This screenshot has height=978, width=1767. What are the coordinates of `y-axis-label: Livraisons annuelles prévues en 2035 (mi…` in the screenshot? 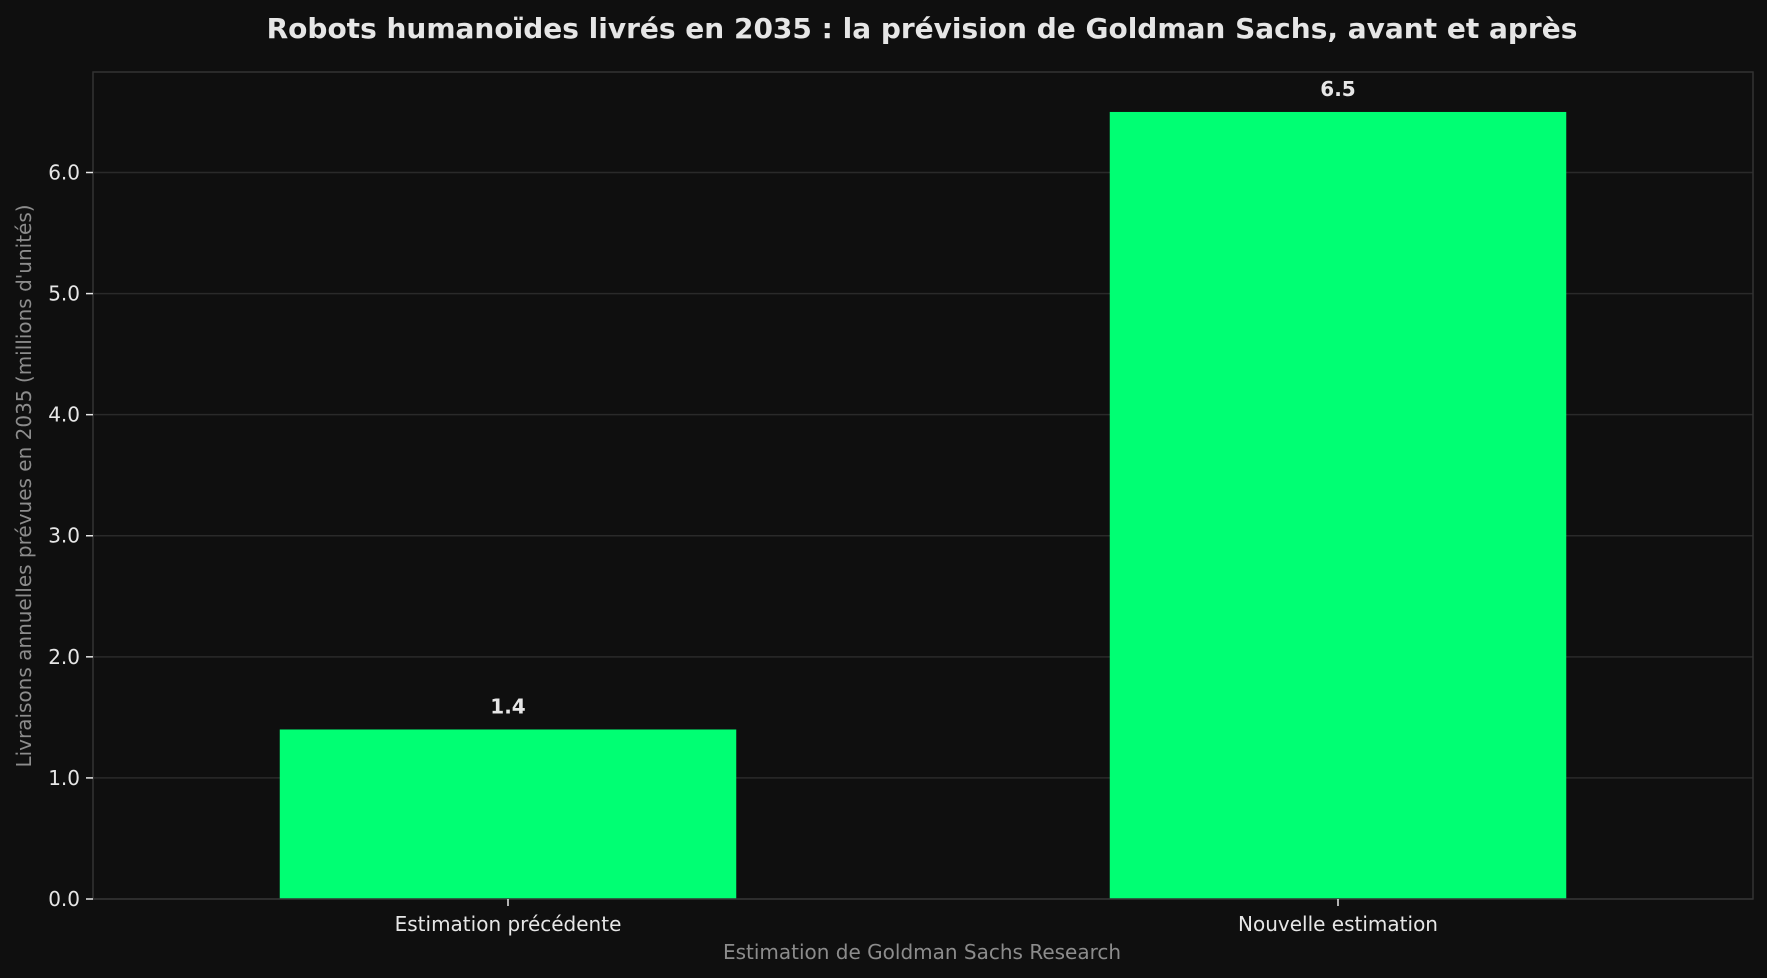 It's located at (24, 485).